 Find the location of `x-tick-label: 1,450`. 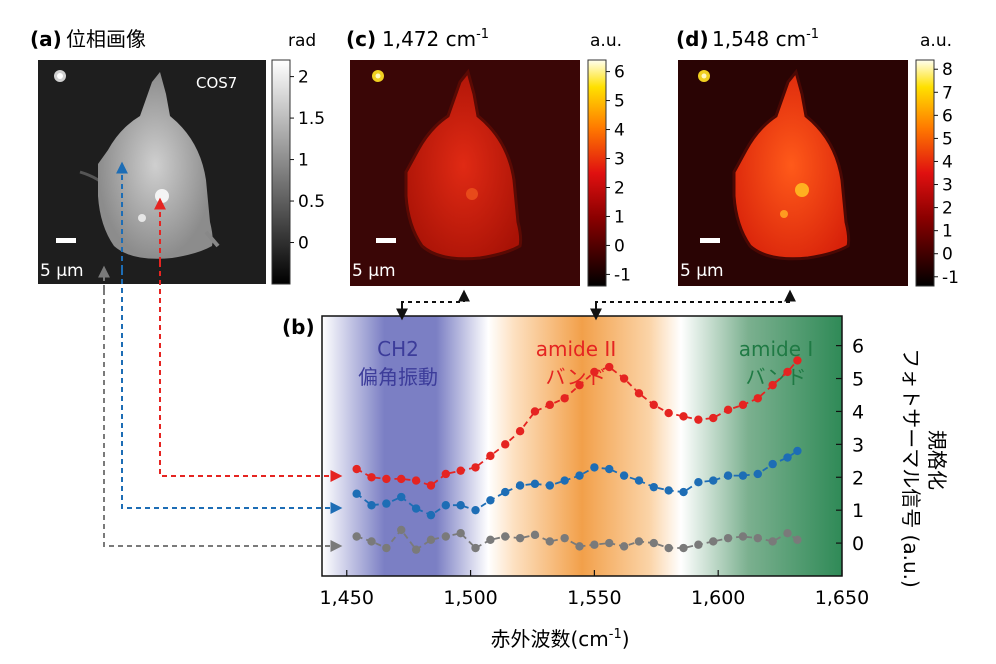

x-tick-label: 1,450 is located at coordinates (347, 598).